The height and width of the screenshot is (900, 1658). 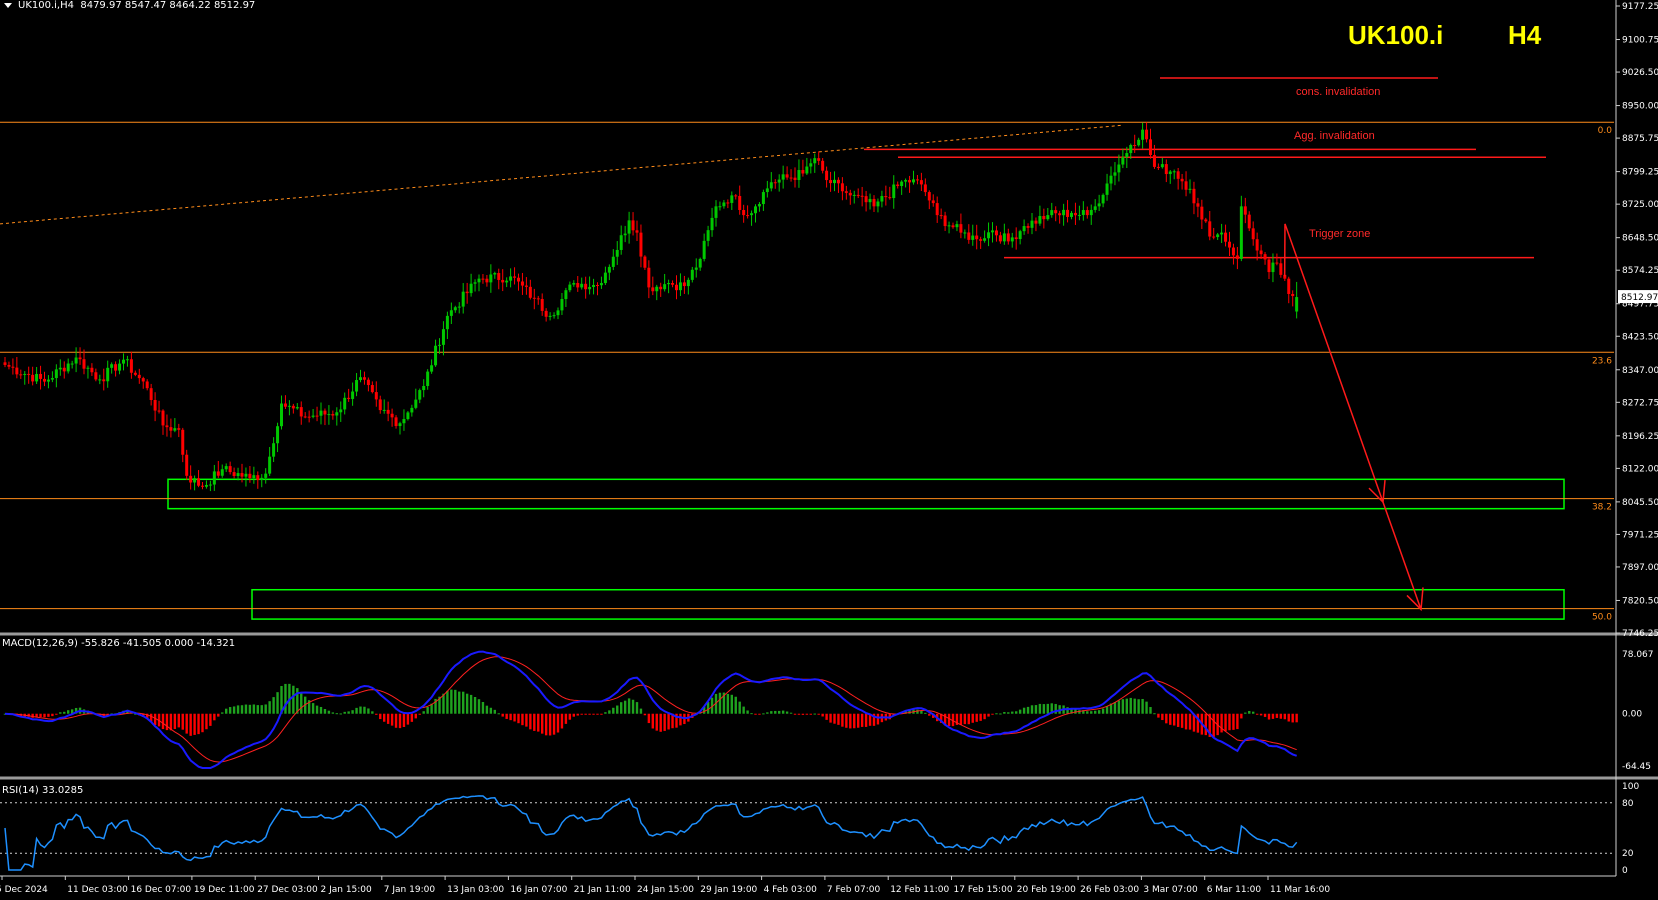 What do you see at coordinates (1170, 890) in the screenshot?
I see `time-tick-label: 3 Mar 07:00` at bounding box center [1170, 890].